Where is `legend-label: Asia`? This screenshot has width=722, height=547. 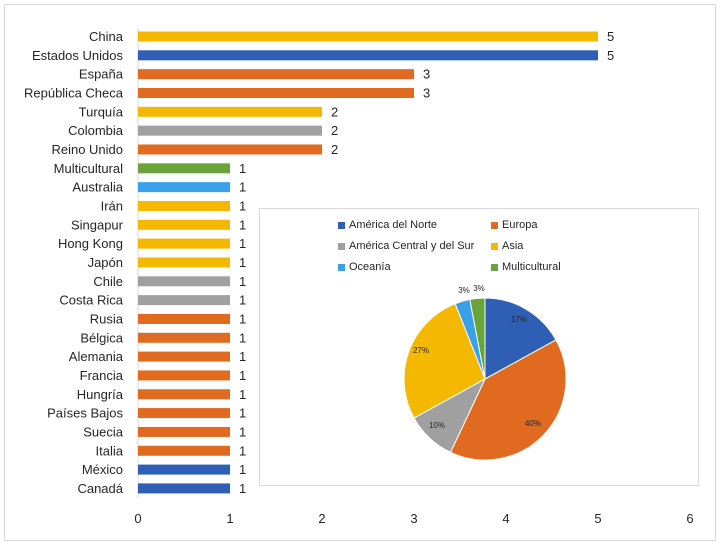 legend-label: Asia is located at coordinates (513, 246).